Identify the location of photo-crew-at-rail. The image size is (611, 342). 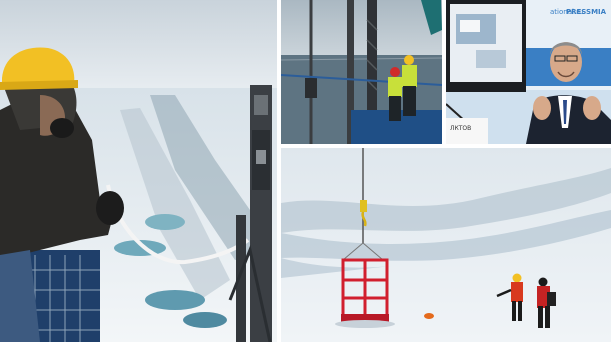
(361, 72).